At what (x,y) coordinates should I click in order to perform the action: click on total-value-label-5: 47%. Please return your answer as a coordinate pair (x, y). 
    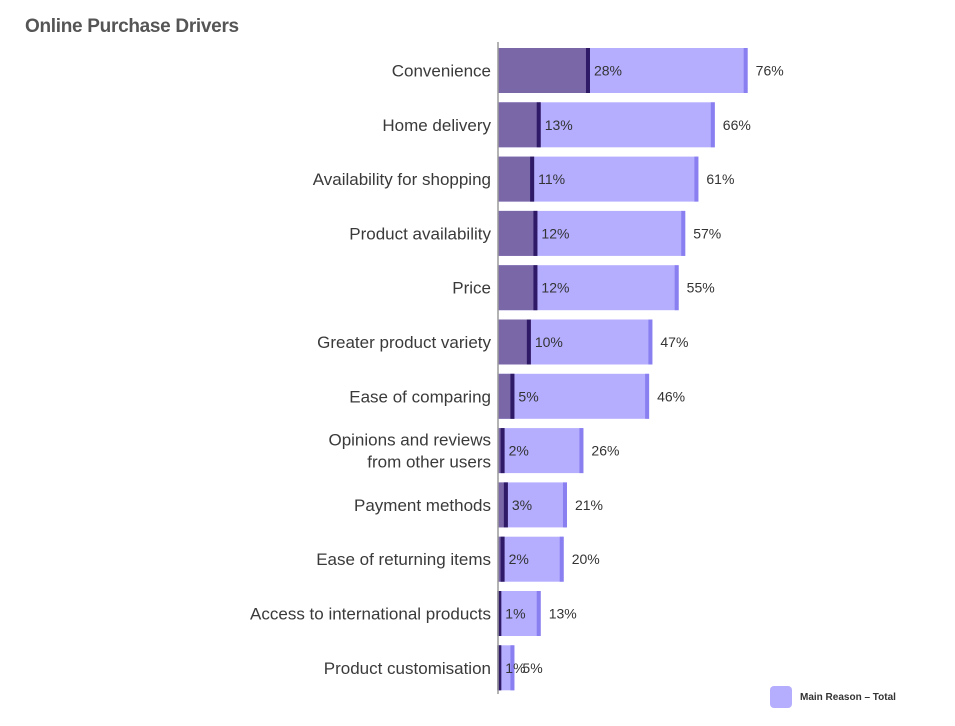
    Looking at the image, I should click on (674, 342).